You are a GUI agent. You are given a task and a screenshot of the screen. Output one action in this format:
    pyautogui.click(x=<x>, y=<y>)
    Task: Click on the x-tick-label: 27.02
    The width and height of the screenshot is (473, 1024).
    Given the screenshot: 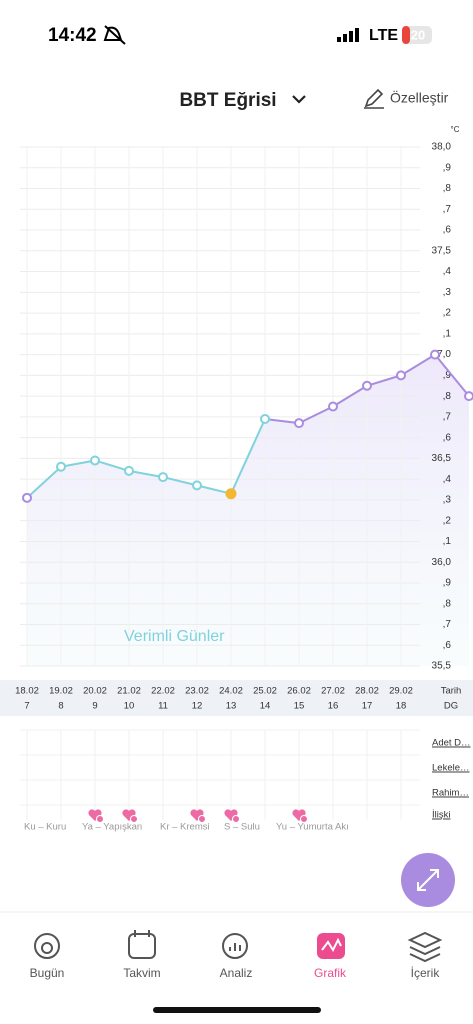 What is the action you would take?
    pyautogui.click(x=333, y=691)
    